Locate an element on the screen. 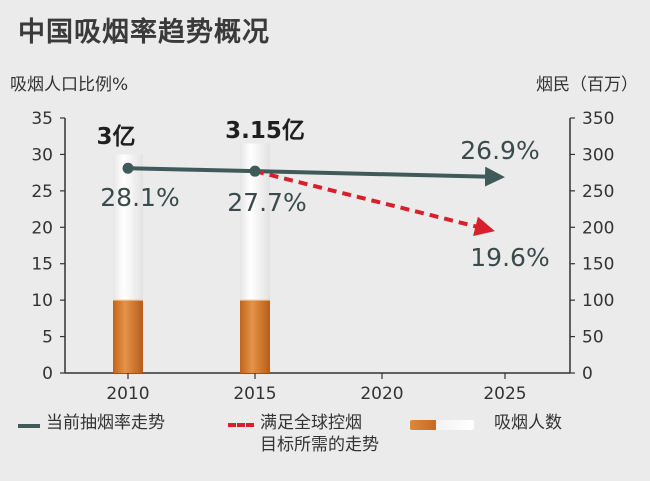  x-tick-label: 2025 is located at coordinates (504, 394).